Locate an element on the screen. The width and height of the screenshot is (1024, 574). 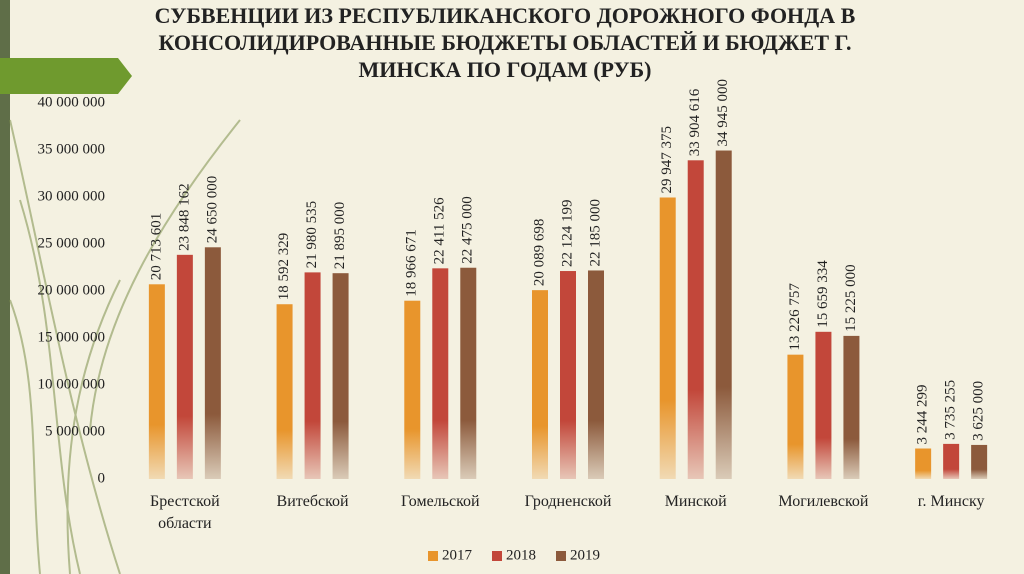
value-label: 24 650 000 is located at coordinates (212, 210).